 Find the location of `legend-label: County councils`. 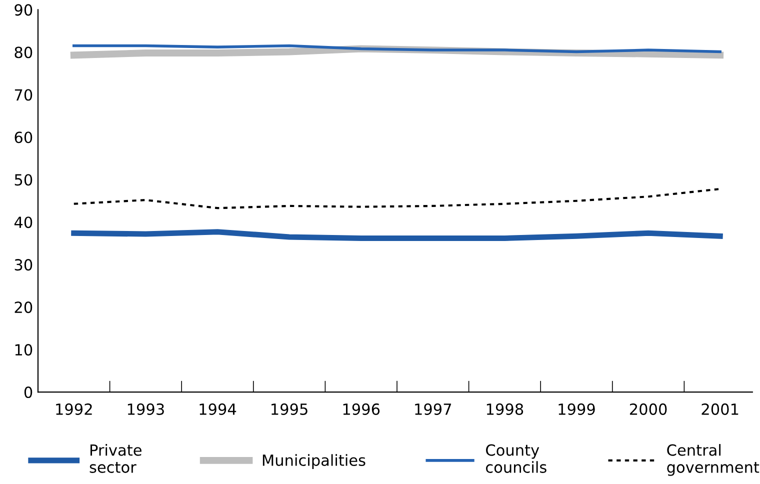

legend-label: County councils is located at coordinates (516, 458).